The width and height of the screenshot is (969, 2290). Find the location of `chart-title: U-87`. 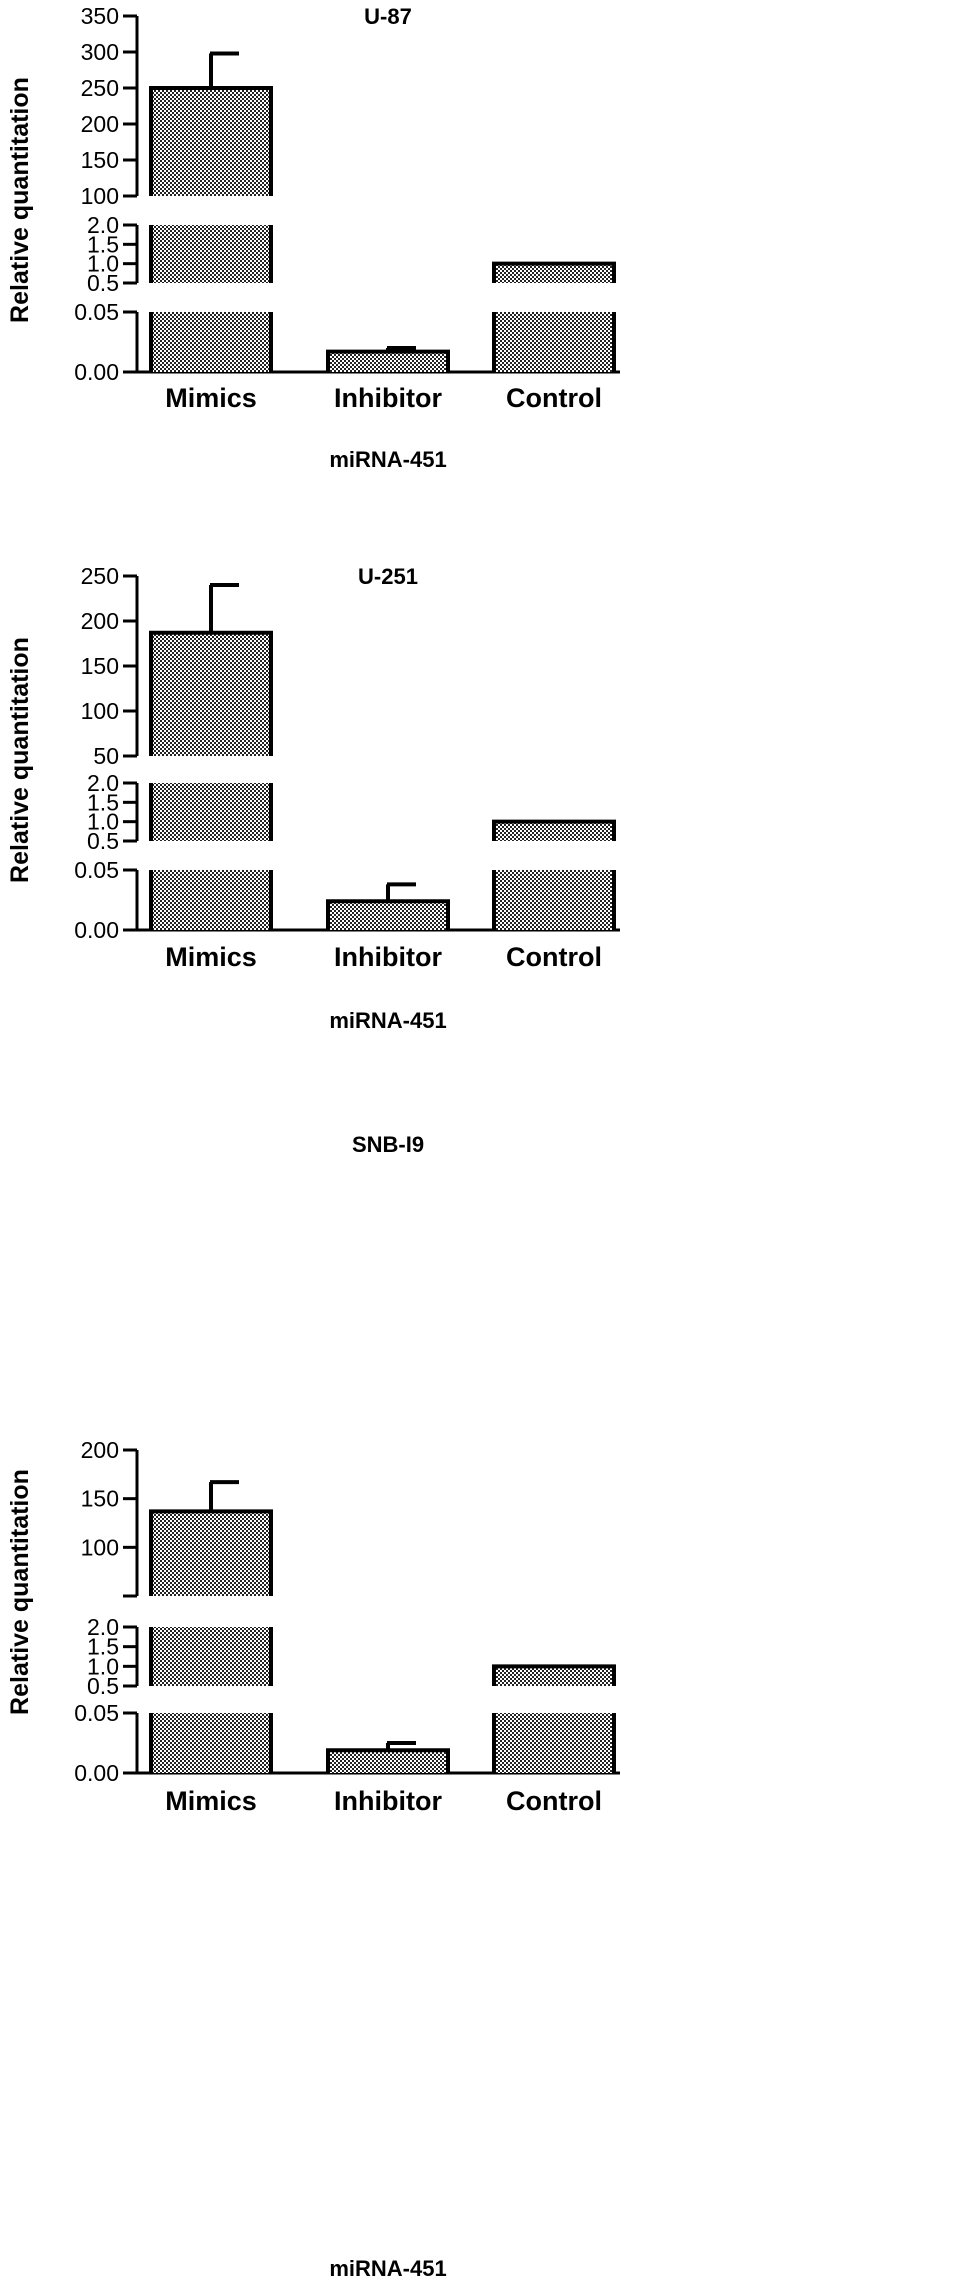

chart-title: U-87 is located at coordinates (388, 16).